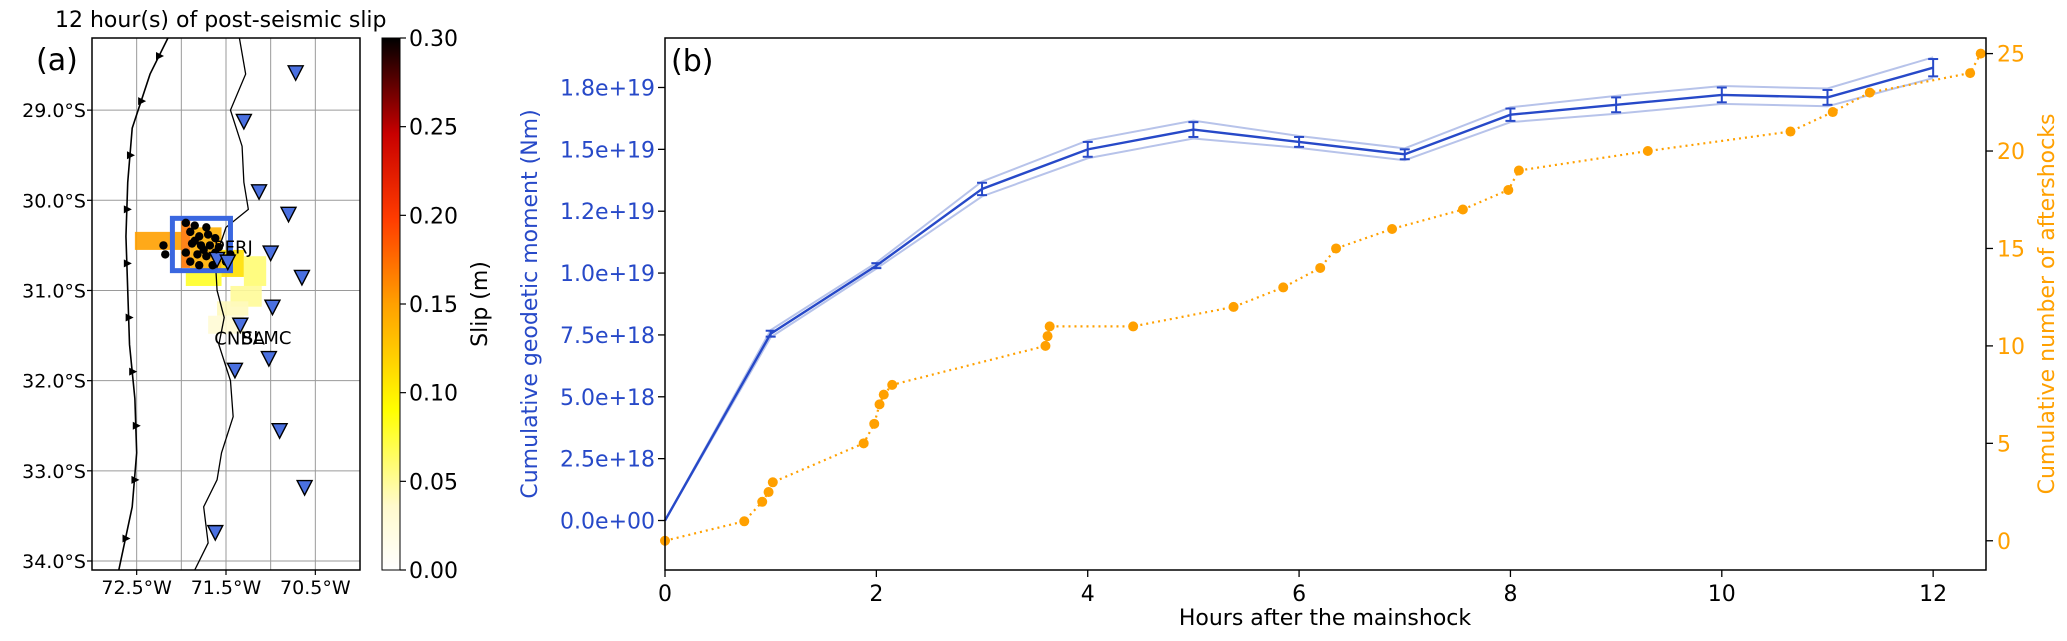  I want to click on y-right-tick-label: 0, so click(2004, 542).